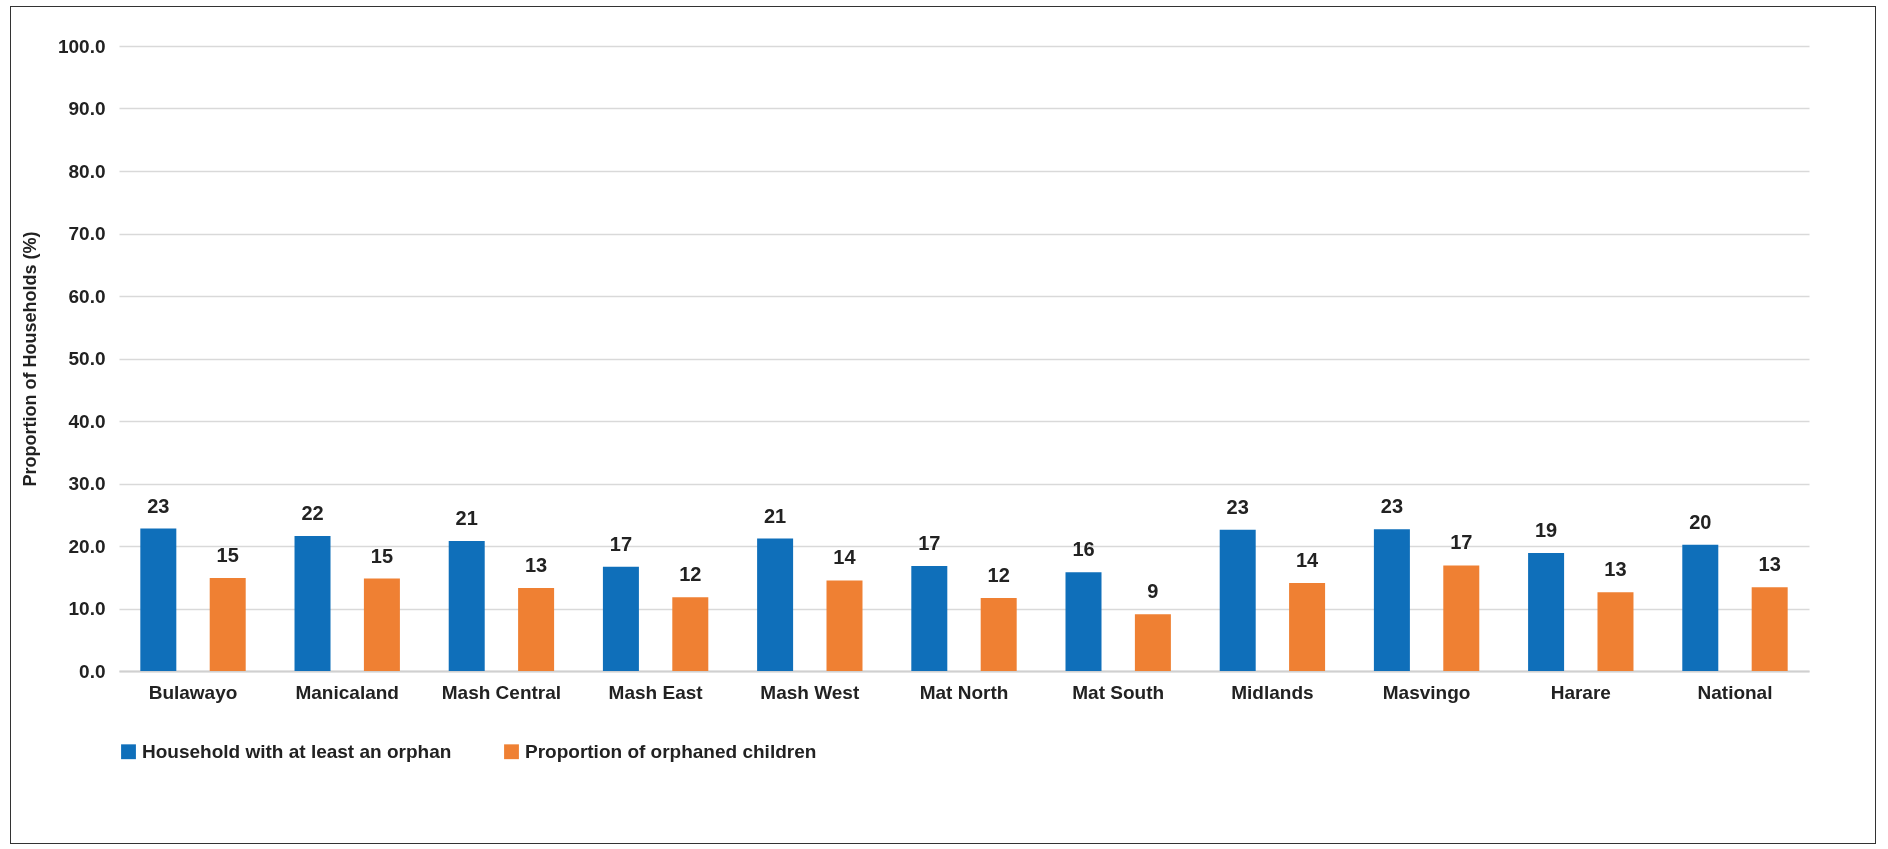  I want to click on x-tick-label: Manicaland, so click(347, 692).